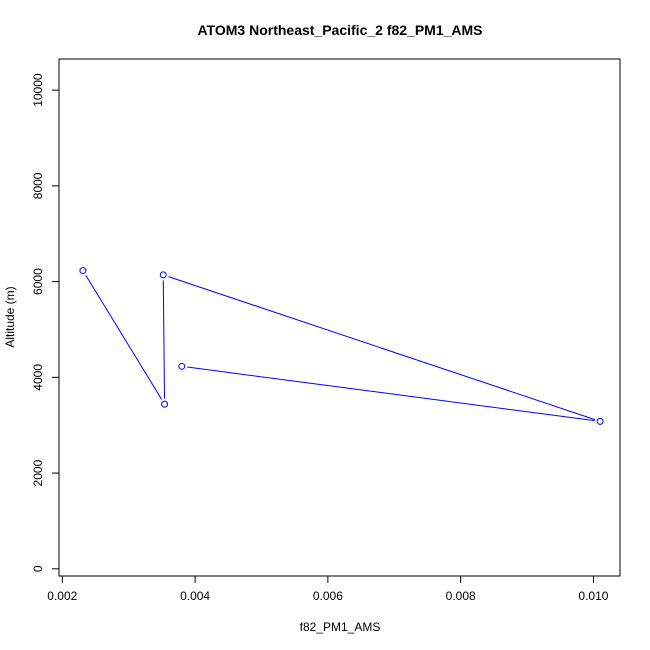 Image resolution: width=650 pixels, height=650 pixels. What do you see at coordinates (339, 30) in the screenshot?
I see `chart-title: ATOM3 Northeast_Pacific_2 f82_PM1_AMS` at bounding box center [339, 30].